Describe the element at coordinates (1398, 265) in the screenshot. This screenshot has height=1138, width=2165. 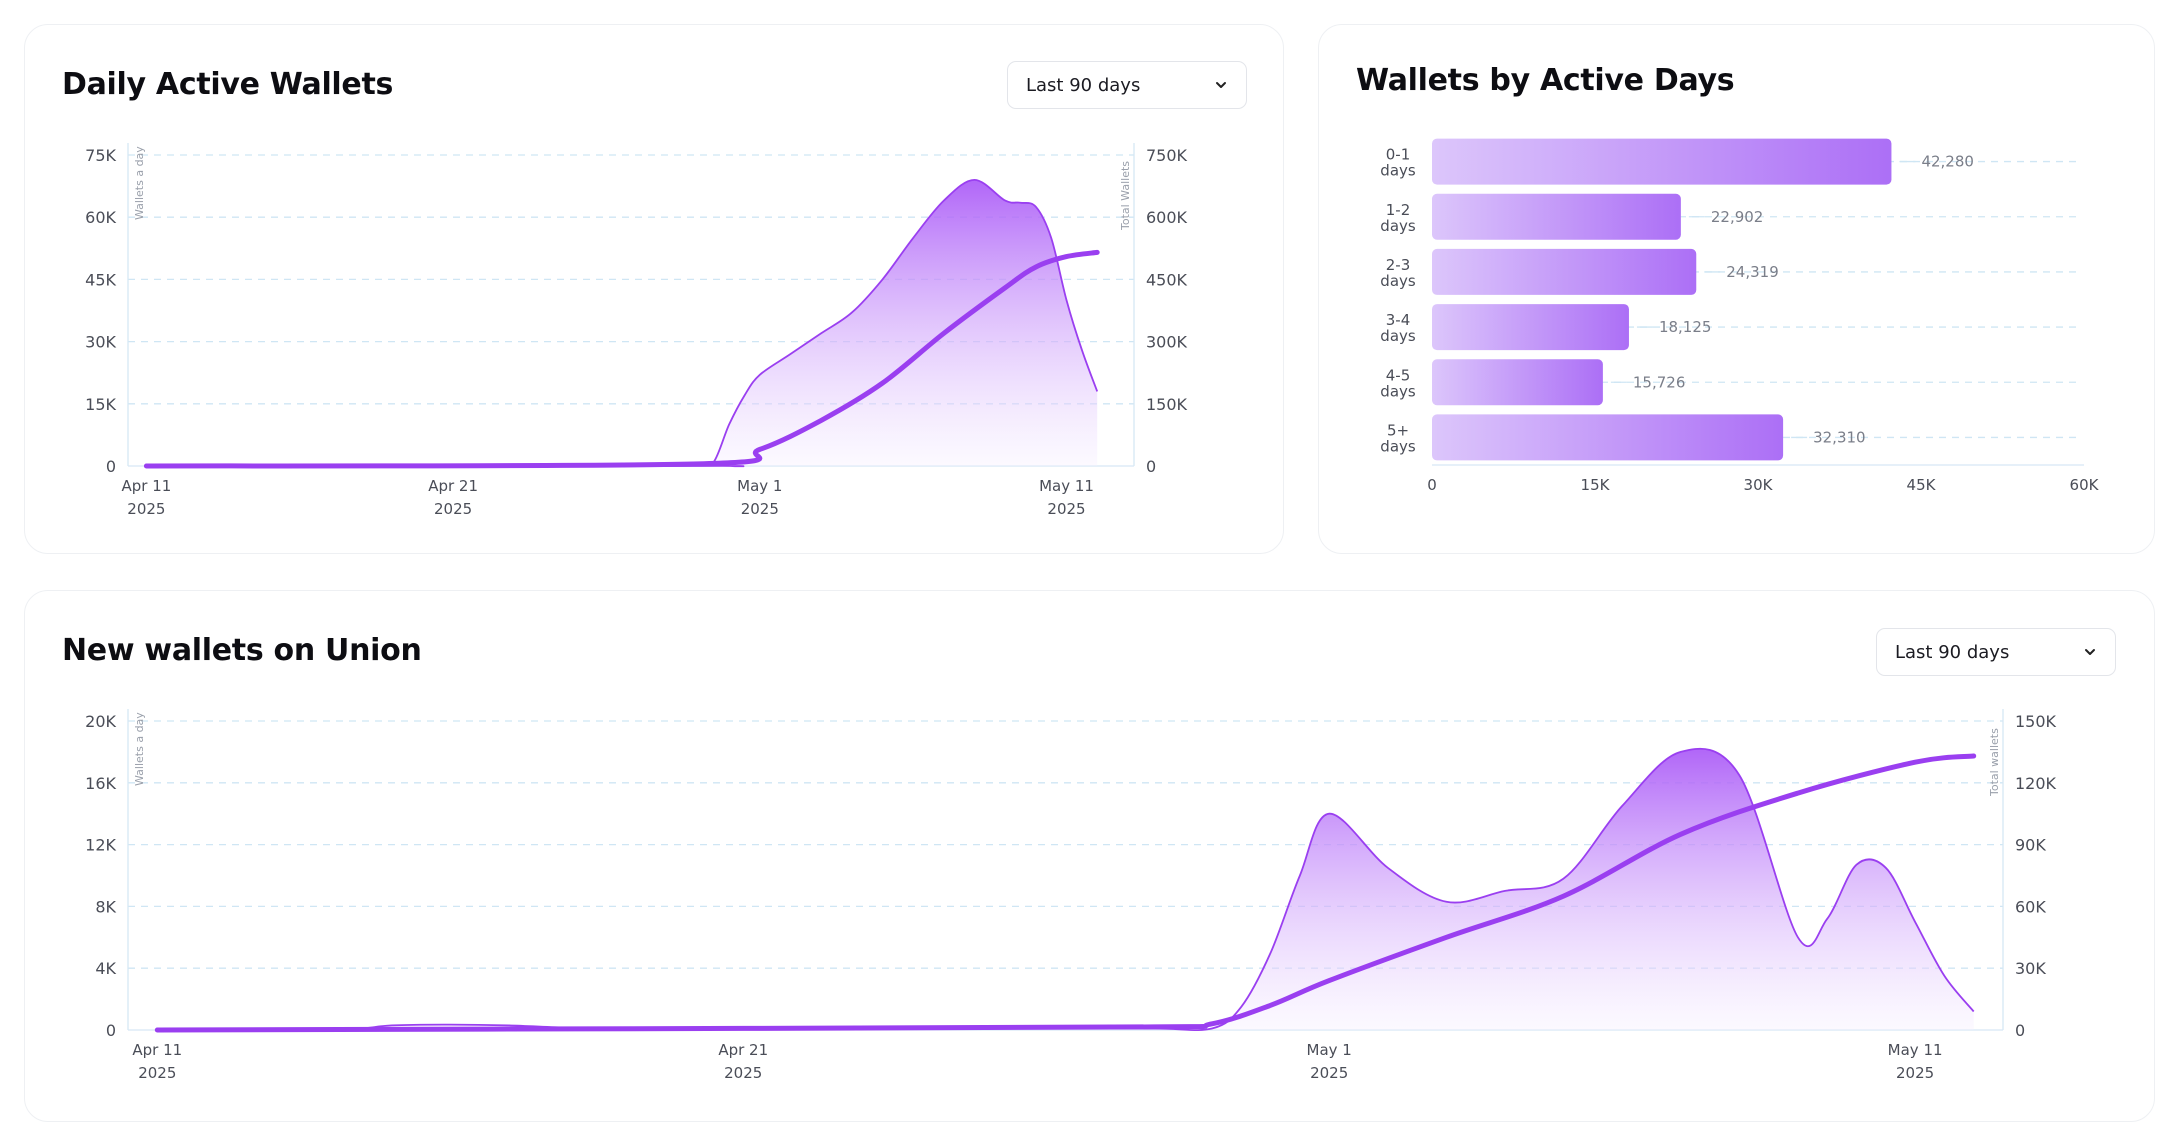
I see `category-label: 2-3` at that location.